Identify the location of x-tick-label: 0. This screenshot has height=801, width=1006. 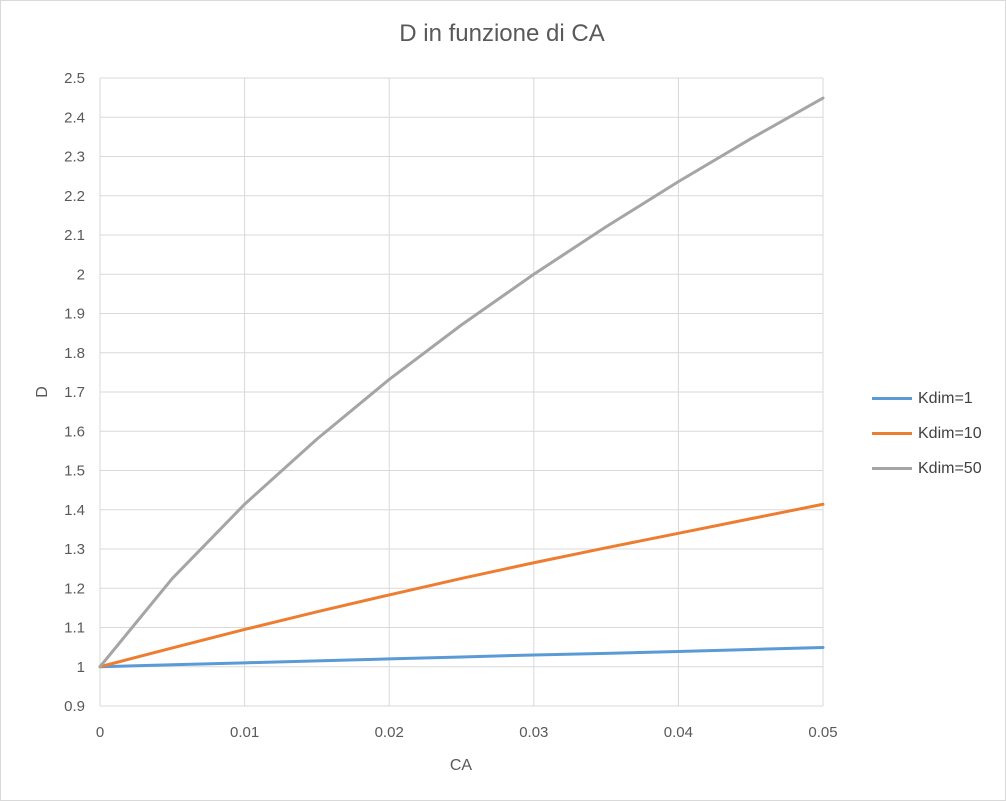
(100, 732).